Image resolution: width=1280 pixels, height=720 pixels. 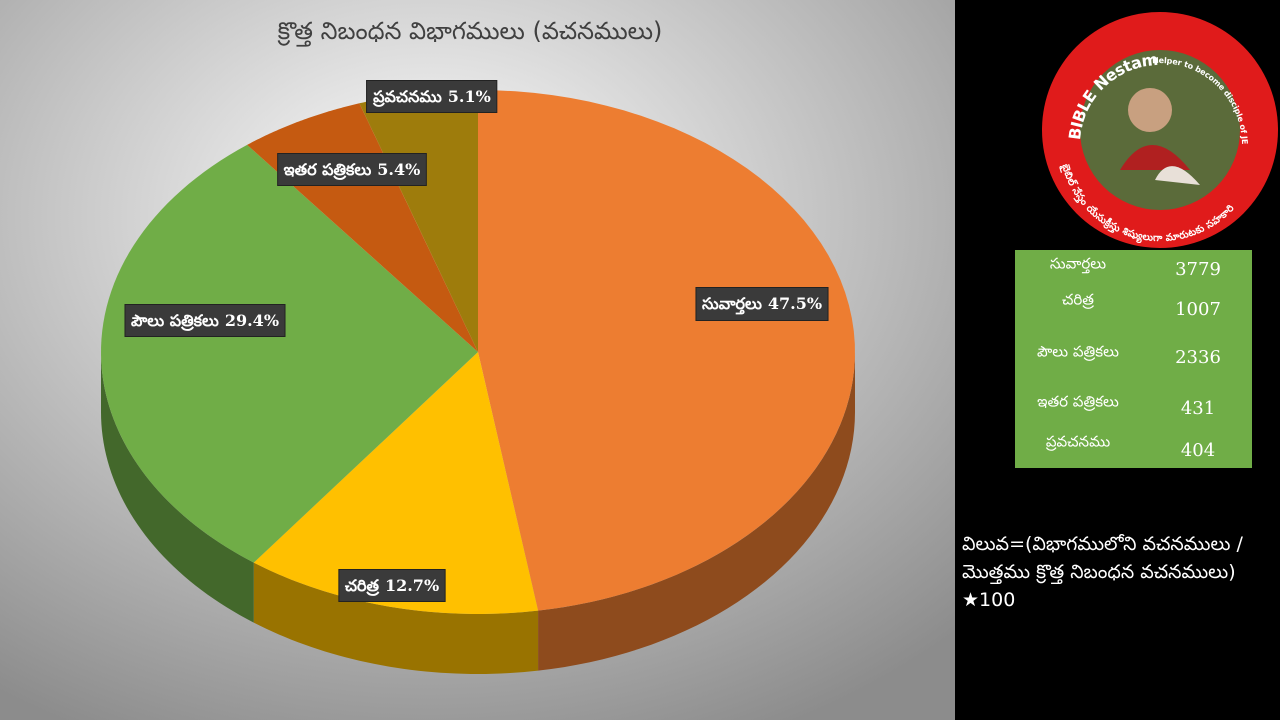 I want to click on data-label-category: పౌలు పత్రికలు, so click(x=175, y=321).